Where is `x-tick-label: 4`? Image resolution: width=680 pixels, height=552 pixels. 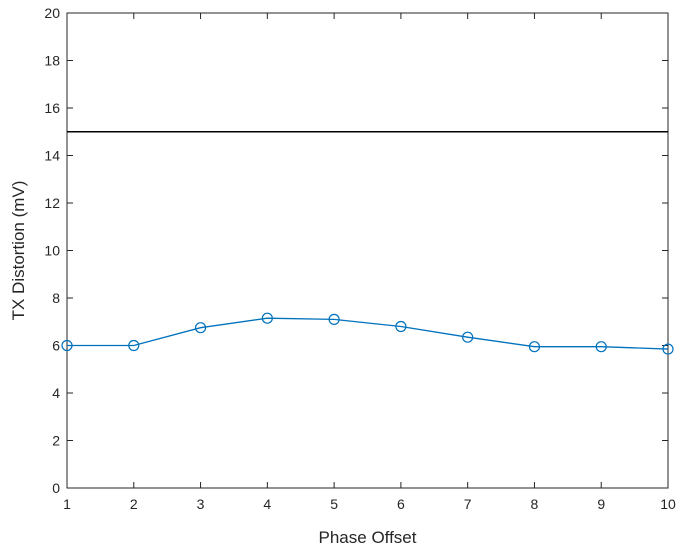 x-tick-label: 4 is located at coordinates (267, 504).